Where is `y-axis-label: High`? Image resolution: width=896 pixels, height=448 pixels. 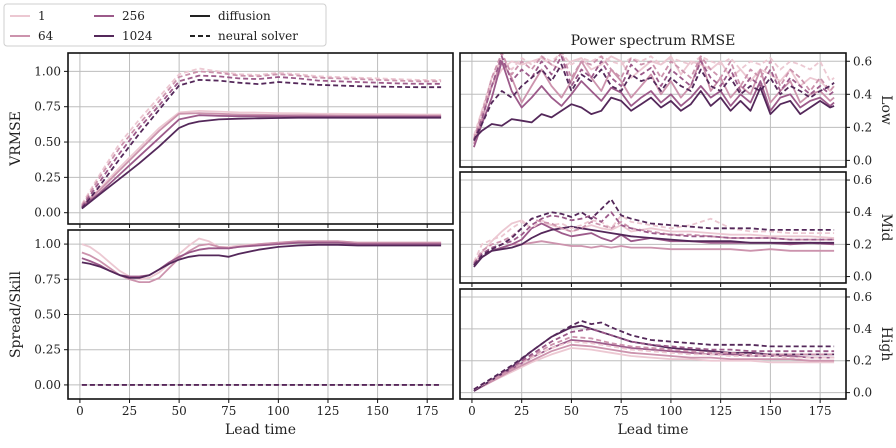
y-axis-label: High is located at coordinates (886, 344).